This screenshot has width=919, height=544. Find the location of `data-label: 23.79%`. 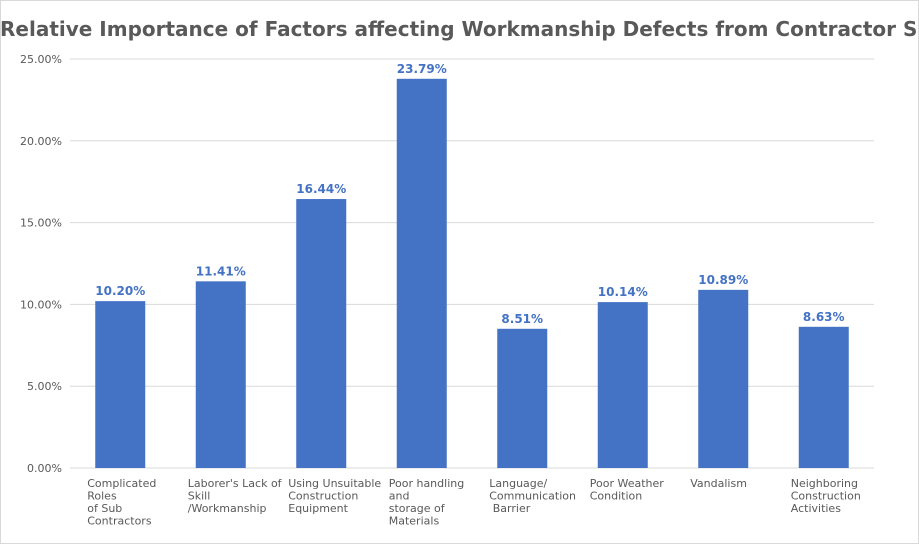

data-label: 23.79% is located at coordinates (422, 69).